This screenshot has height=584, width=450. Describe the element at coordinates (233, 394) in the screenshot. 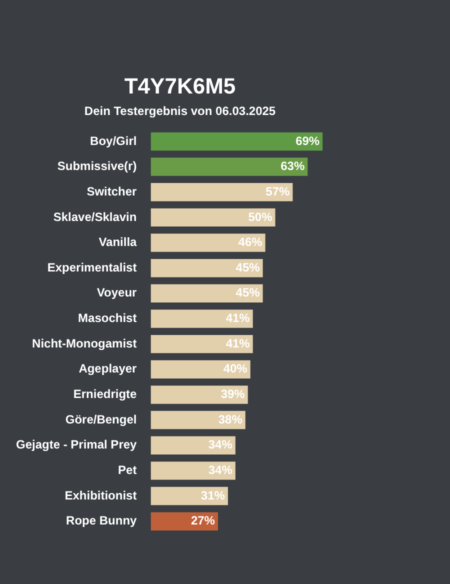

I see `data-label: 39%` at that location.